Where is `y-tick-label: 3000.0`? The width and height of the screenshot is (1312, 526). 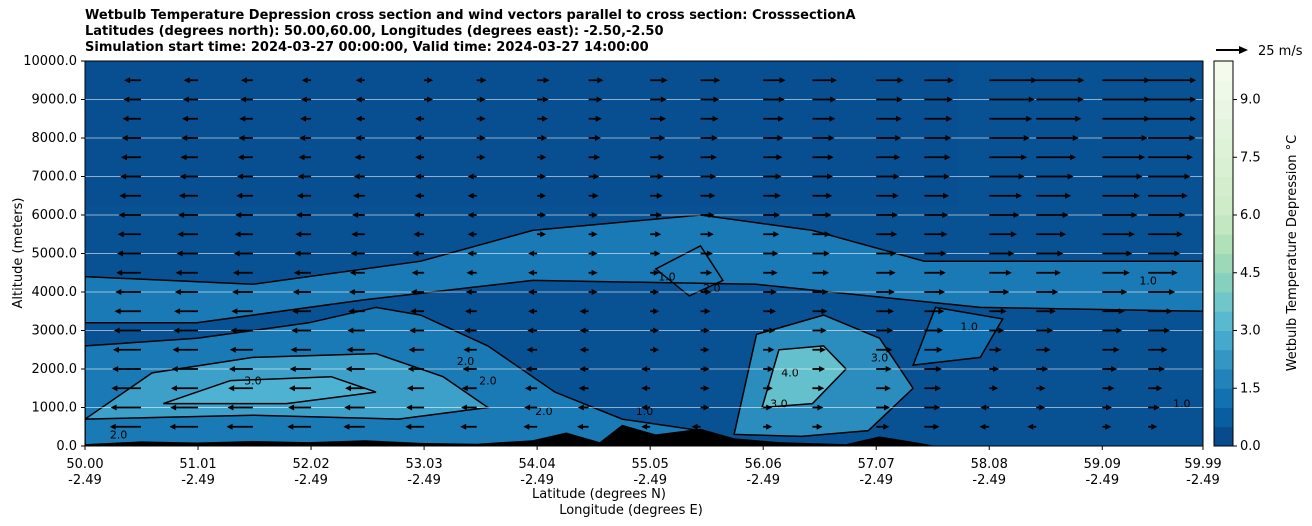 y-tick-label: 3000.0 is located at coordinates (55, 331).